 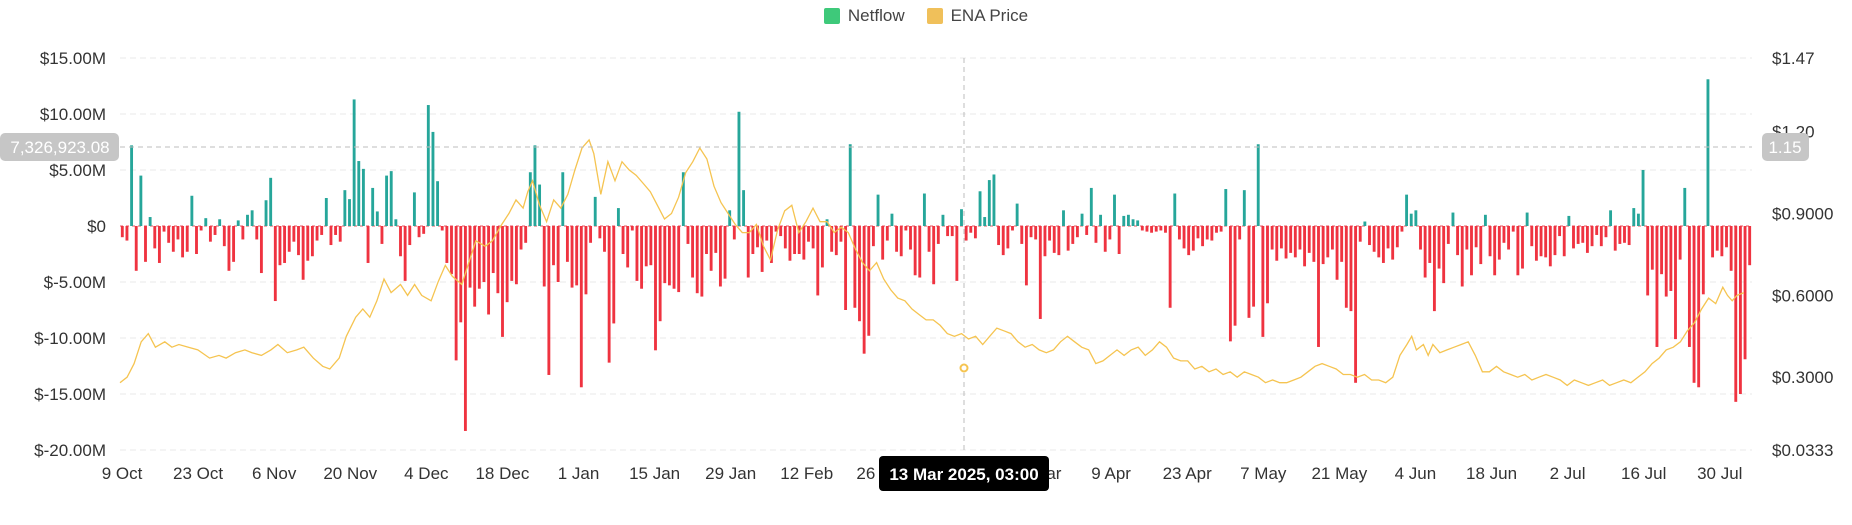 What do you see at coordinates (831, 16) in the screenshot?
I see `netflow-swatch-icon` at bounding box center [831, 16].